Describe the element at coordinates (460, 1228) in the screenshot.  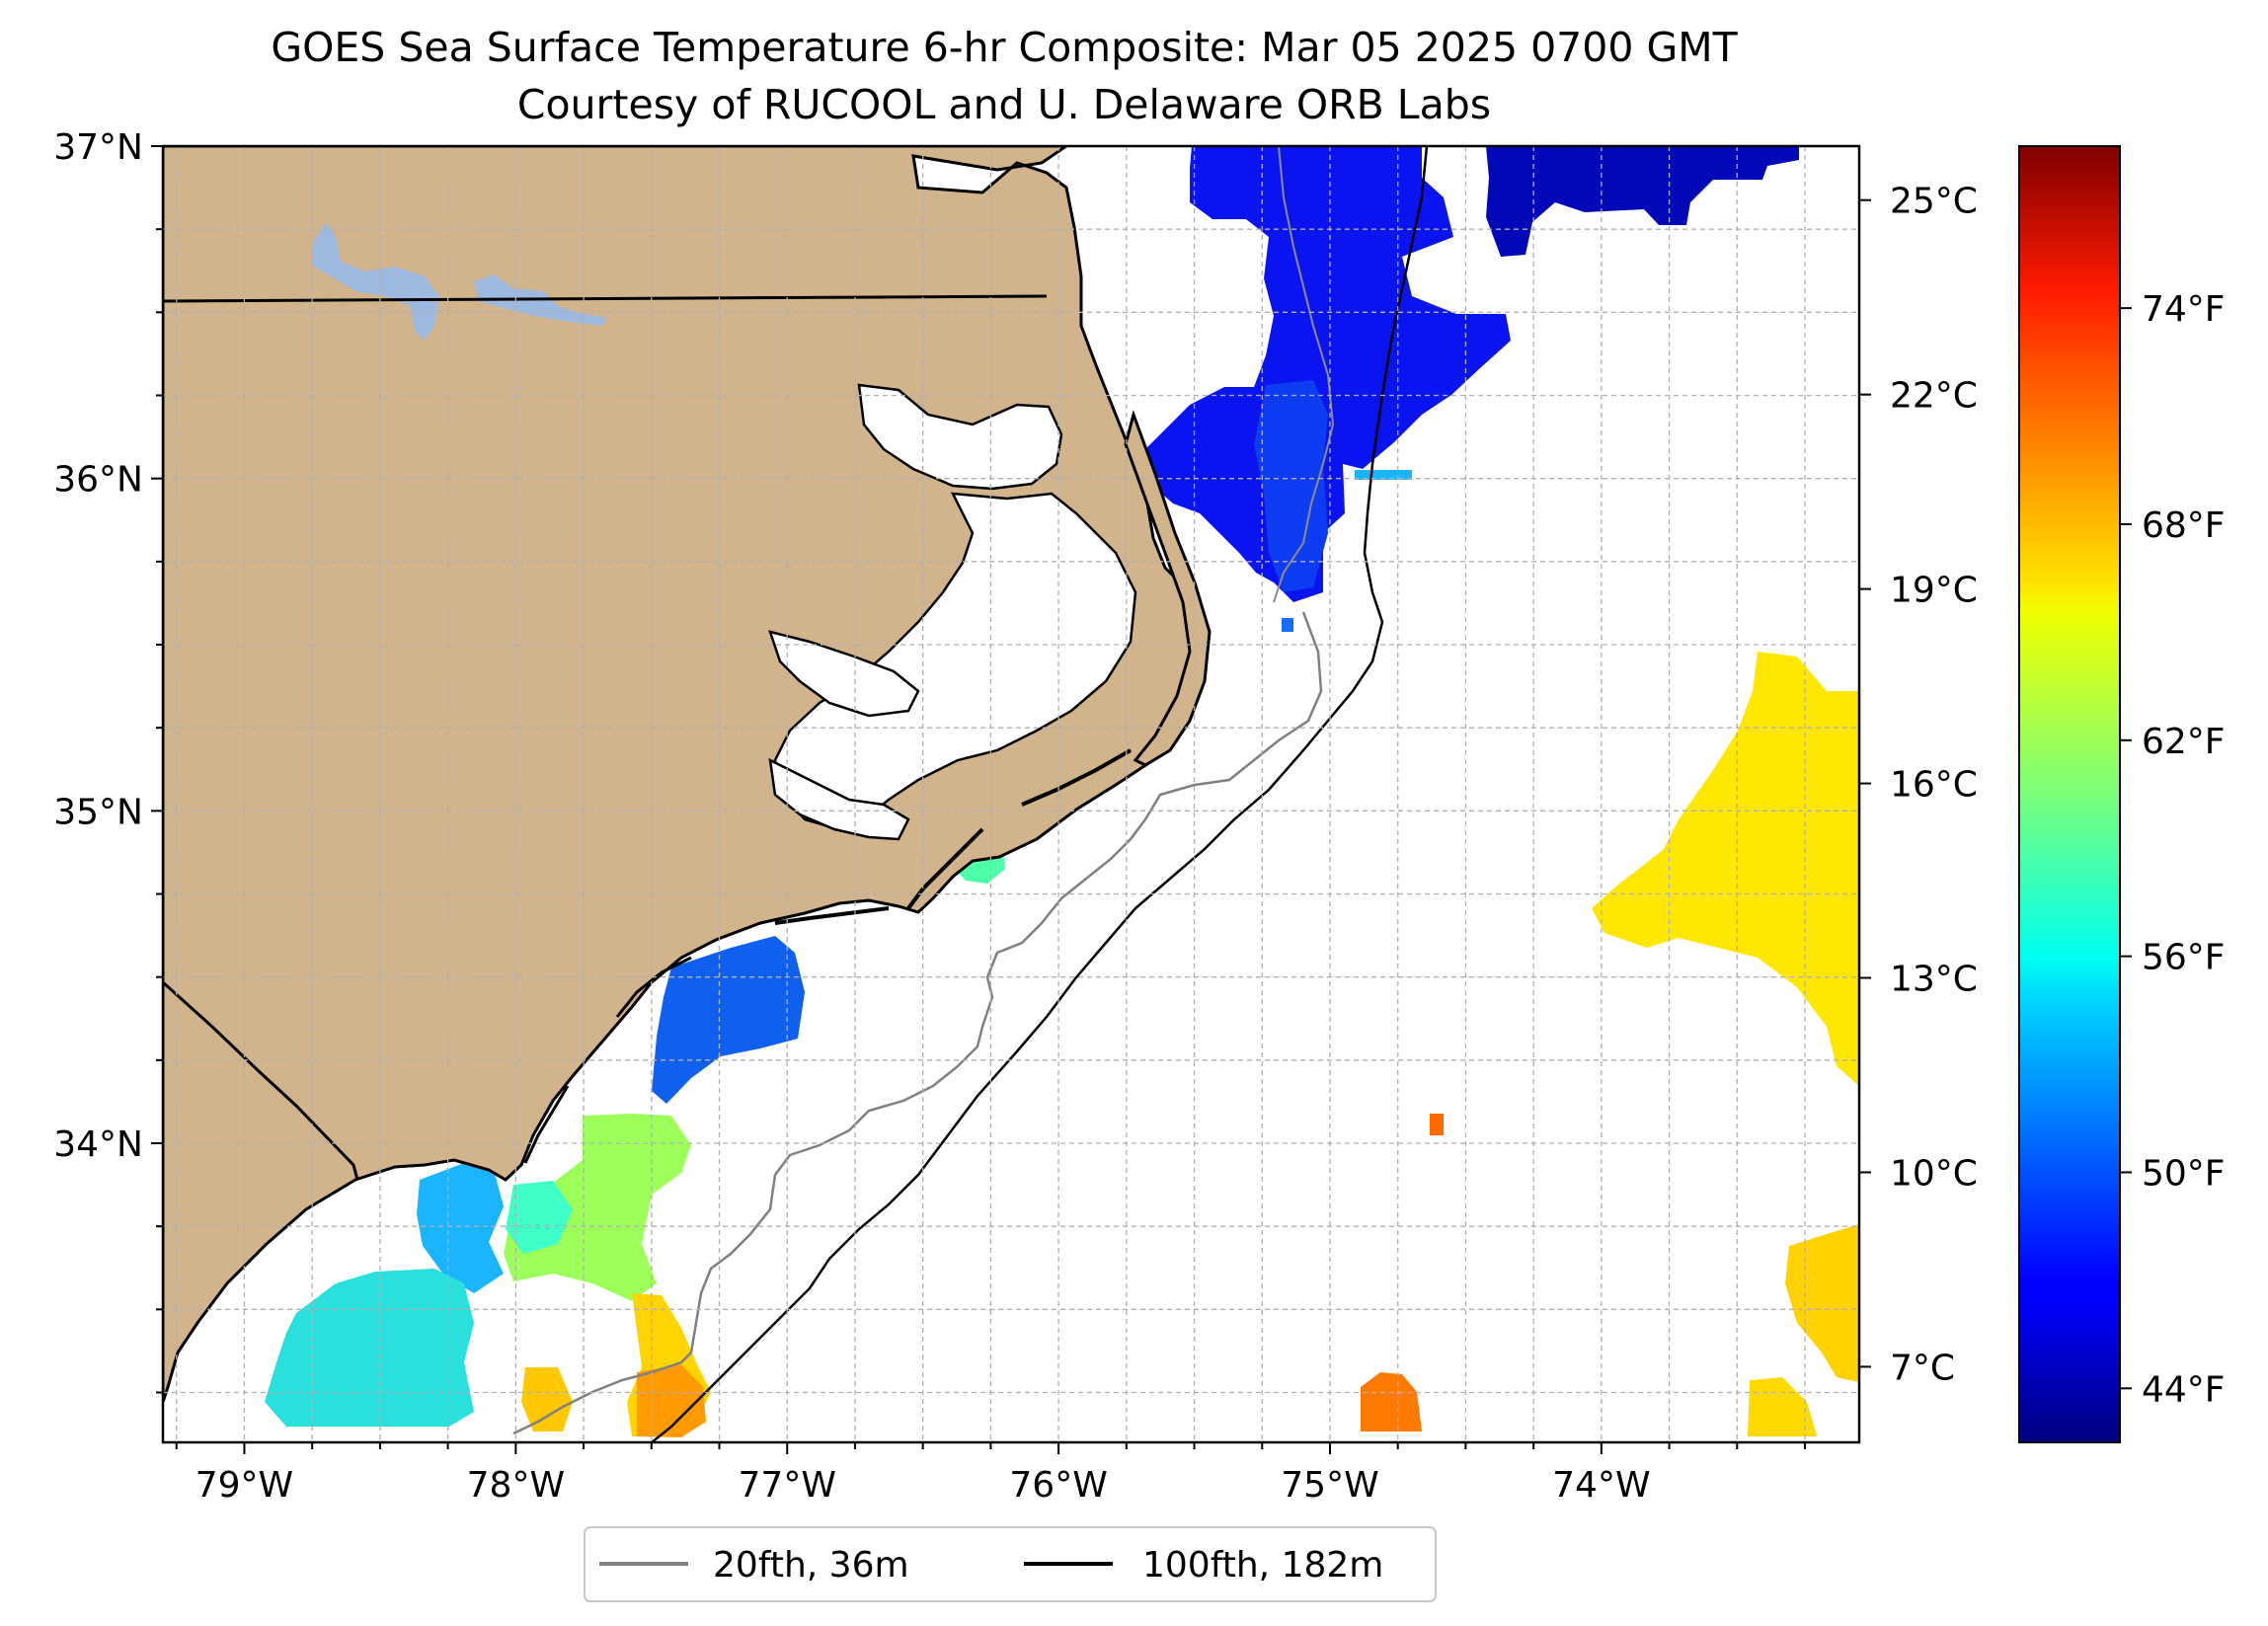
I see `sst-patch-longbay-cyan` at that location.